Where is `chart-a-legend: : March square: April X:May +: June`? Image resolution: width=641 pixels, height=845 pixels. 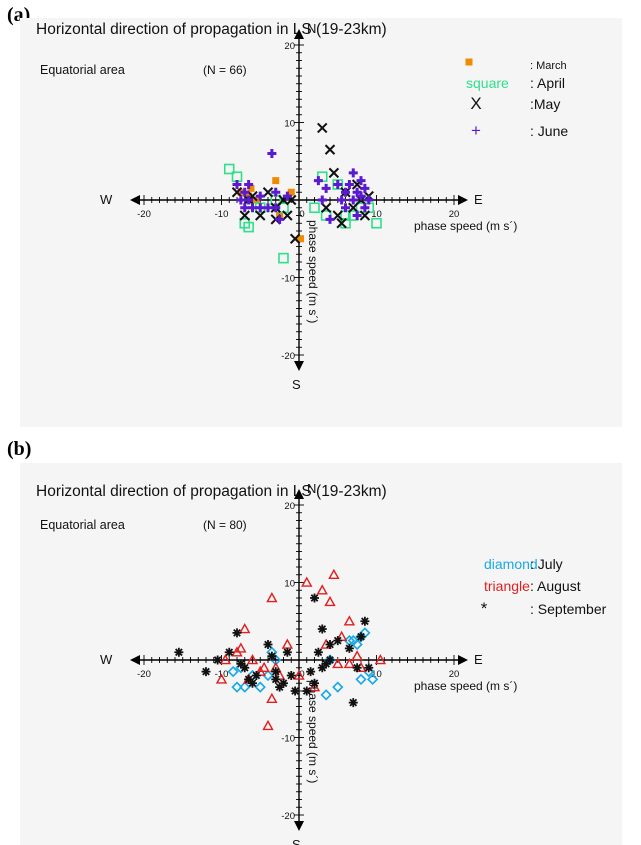
chart-a-legend: : March square: April X:May +: June is located at coordinates (516, 99).